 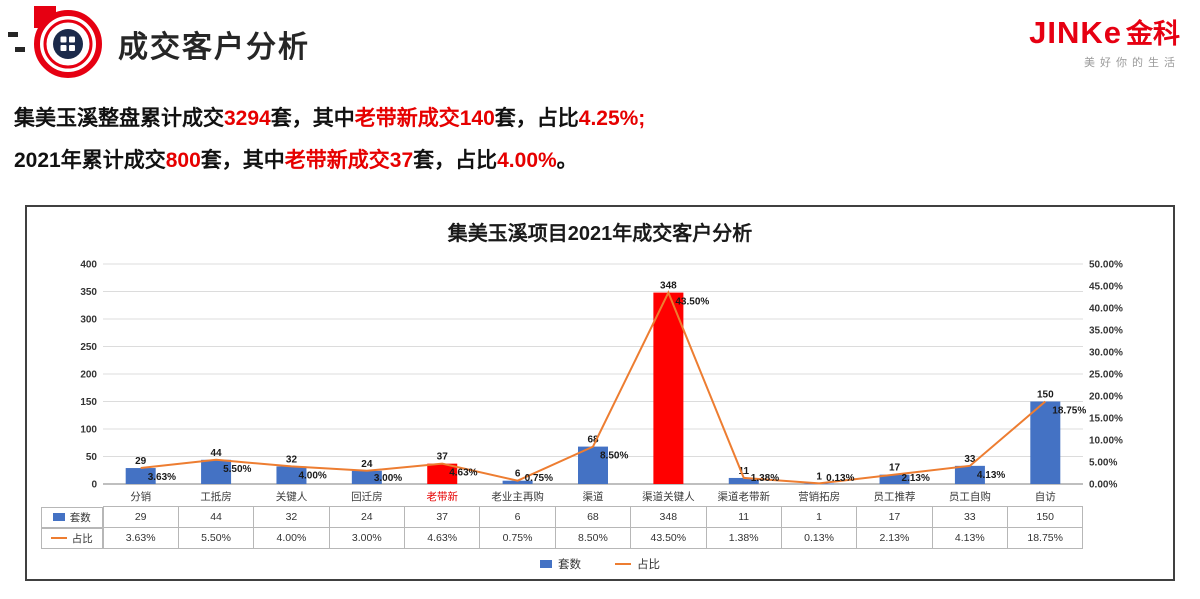 What do you see at coordinates (744, 497) in the screenshot?
I see `category-label: 渠道老带新` at bounding box center [744, 497].